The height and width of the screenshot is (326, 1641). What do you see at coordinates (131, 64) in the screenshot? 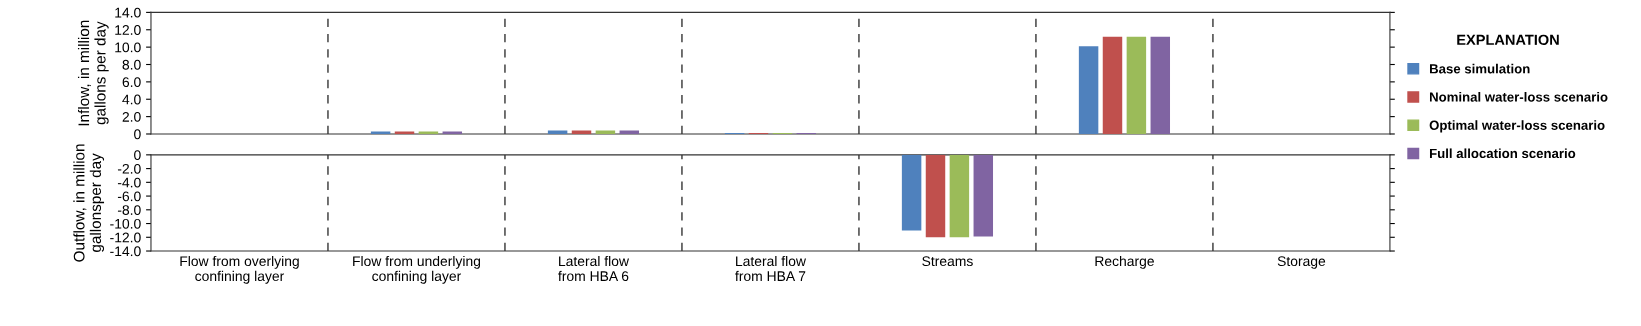
I see `y-tick-label: 8.0` at bounding box center [131, 64].